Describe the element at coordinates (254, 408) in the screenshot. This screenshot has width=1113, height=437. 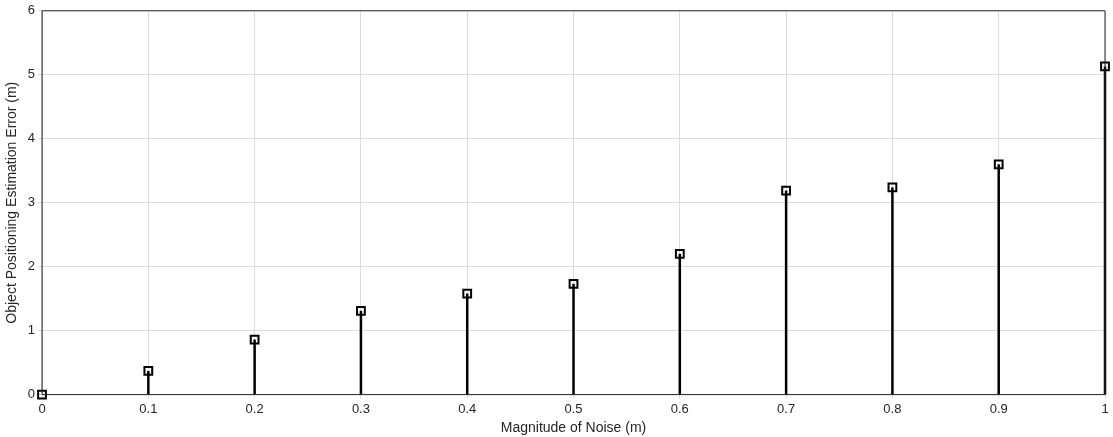
I see `x-tick-label: 0.2` at that location.